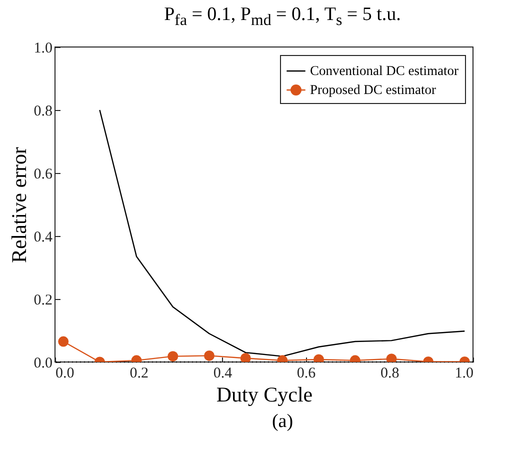  Describe the element at coordinates (282, 16) in the screenshot. I see `chart-title: P$_{fa}$ = 0.1, P$_{md}$ = 0.1, T$_{s}$ = 5 t.u.` at that location.